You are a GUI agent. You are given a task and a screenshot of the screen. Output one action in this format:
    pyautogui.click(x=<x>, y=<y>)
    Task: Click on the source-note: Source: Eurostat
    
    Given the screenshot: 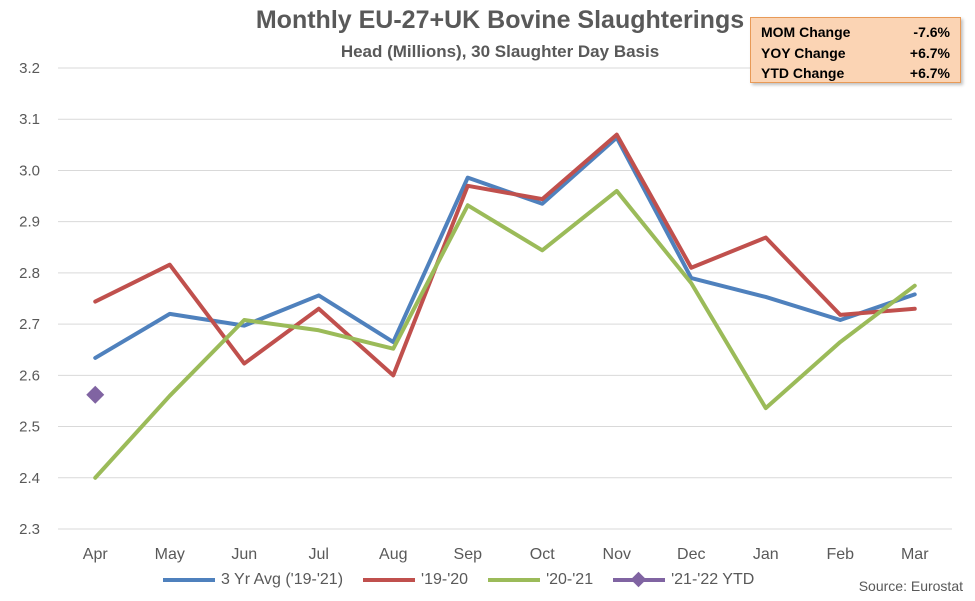 What is the action you would take?
    pyautogui.click(x=910, y=586)
    